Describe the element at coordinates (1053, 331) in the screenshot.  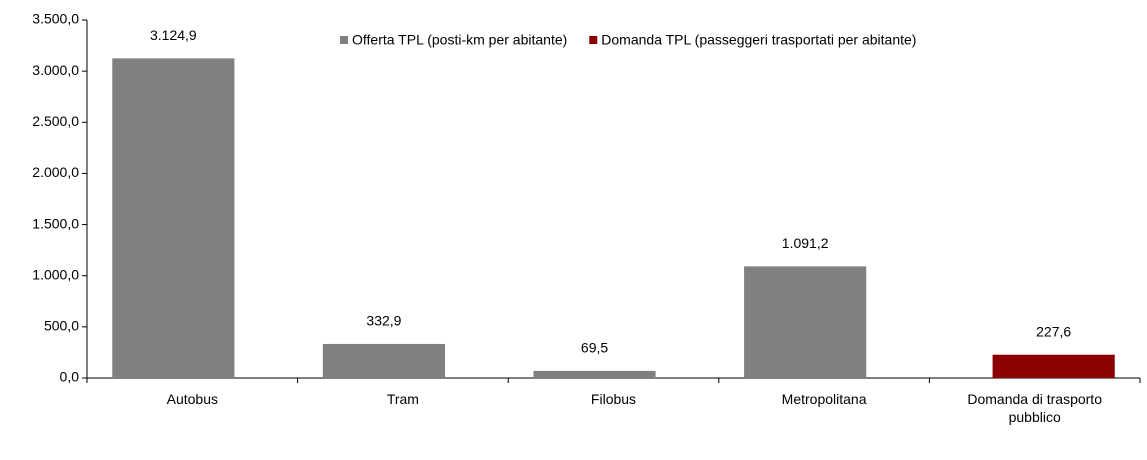
I see `value-label: 227,6` at that location.